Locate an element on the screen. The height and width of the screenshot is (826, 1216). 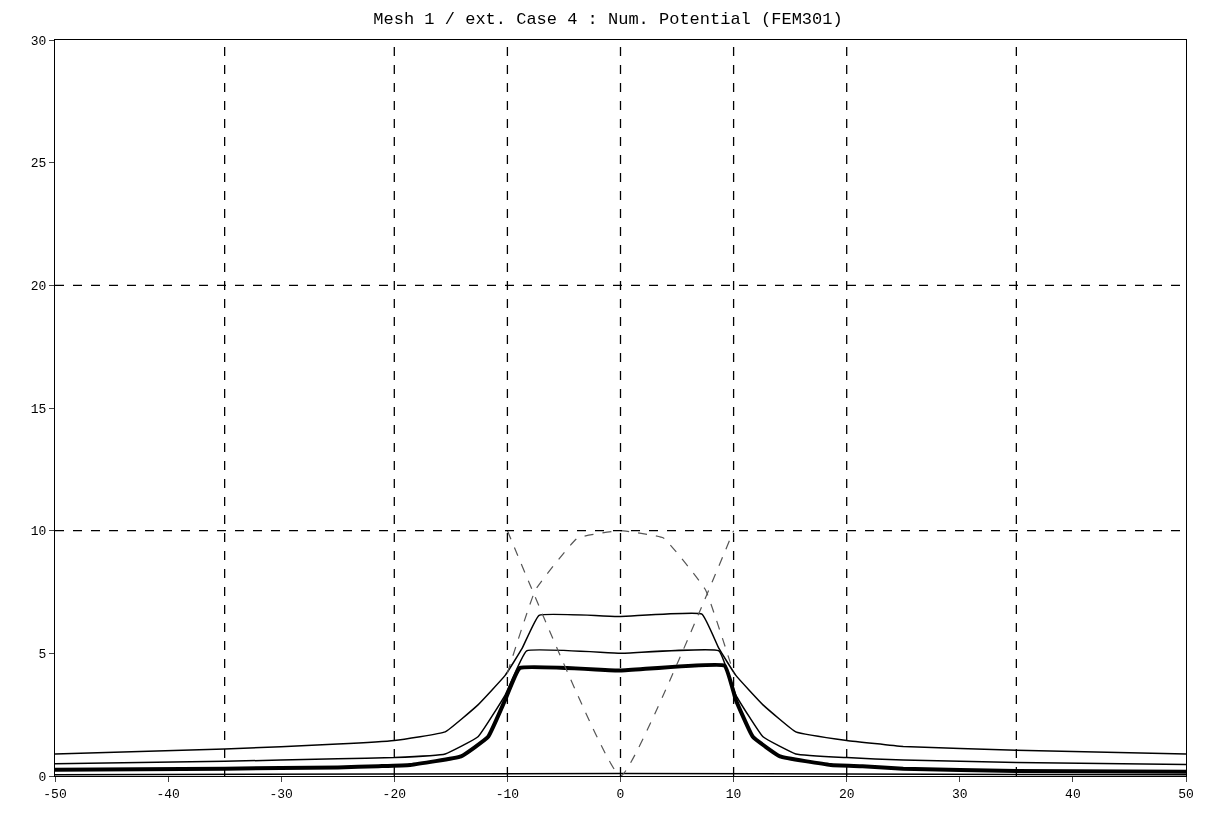
x-tick-label: 10 is located at coordinates (733, 794).